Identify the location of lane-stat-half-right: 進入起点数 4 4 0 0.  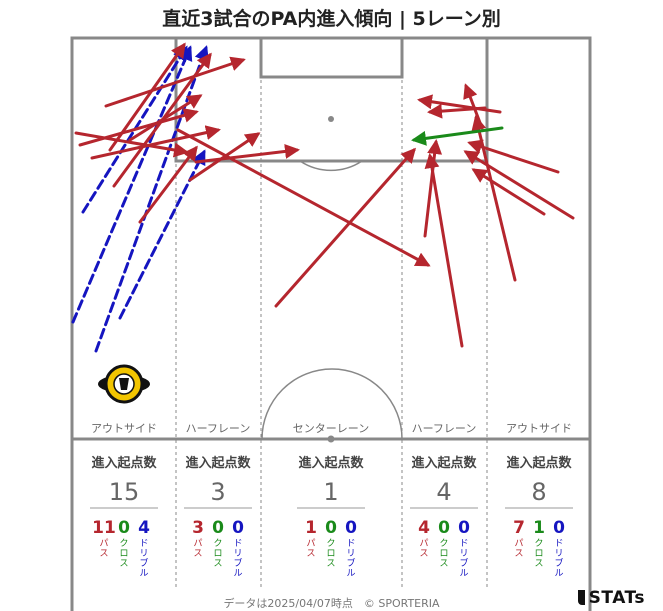
(444, 496).